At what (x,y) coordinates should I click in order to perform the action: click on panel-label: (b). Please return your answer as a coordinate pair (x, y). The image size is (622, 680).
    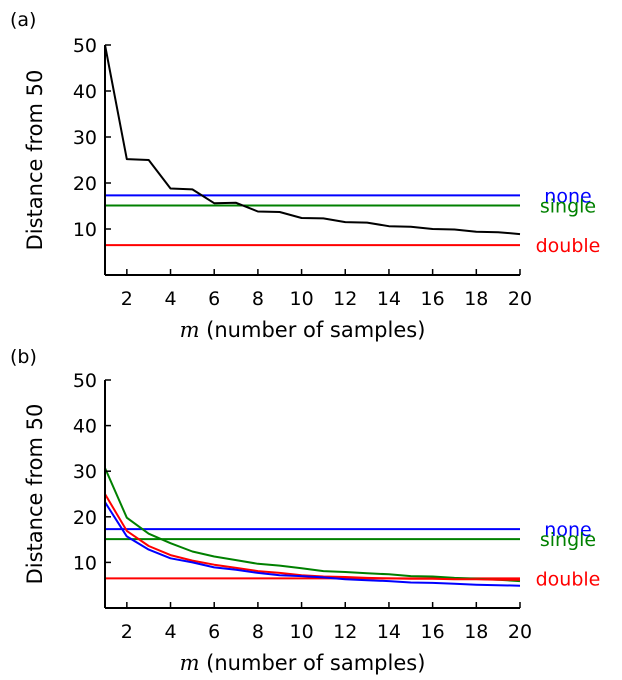
    Looking at the image, I should click on (23, 357).